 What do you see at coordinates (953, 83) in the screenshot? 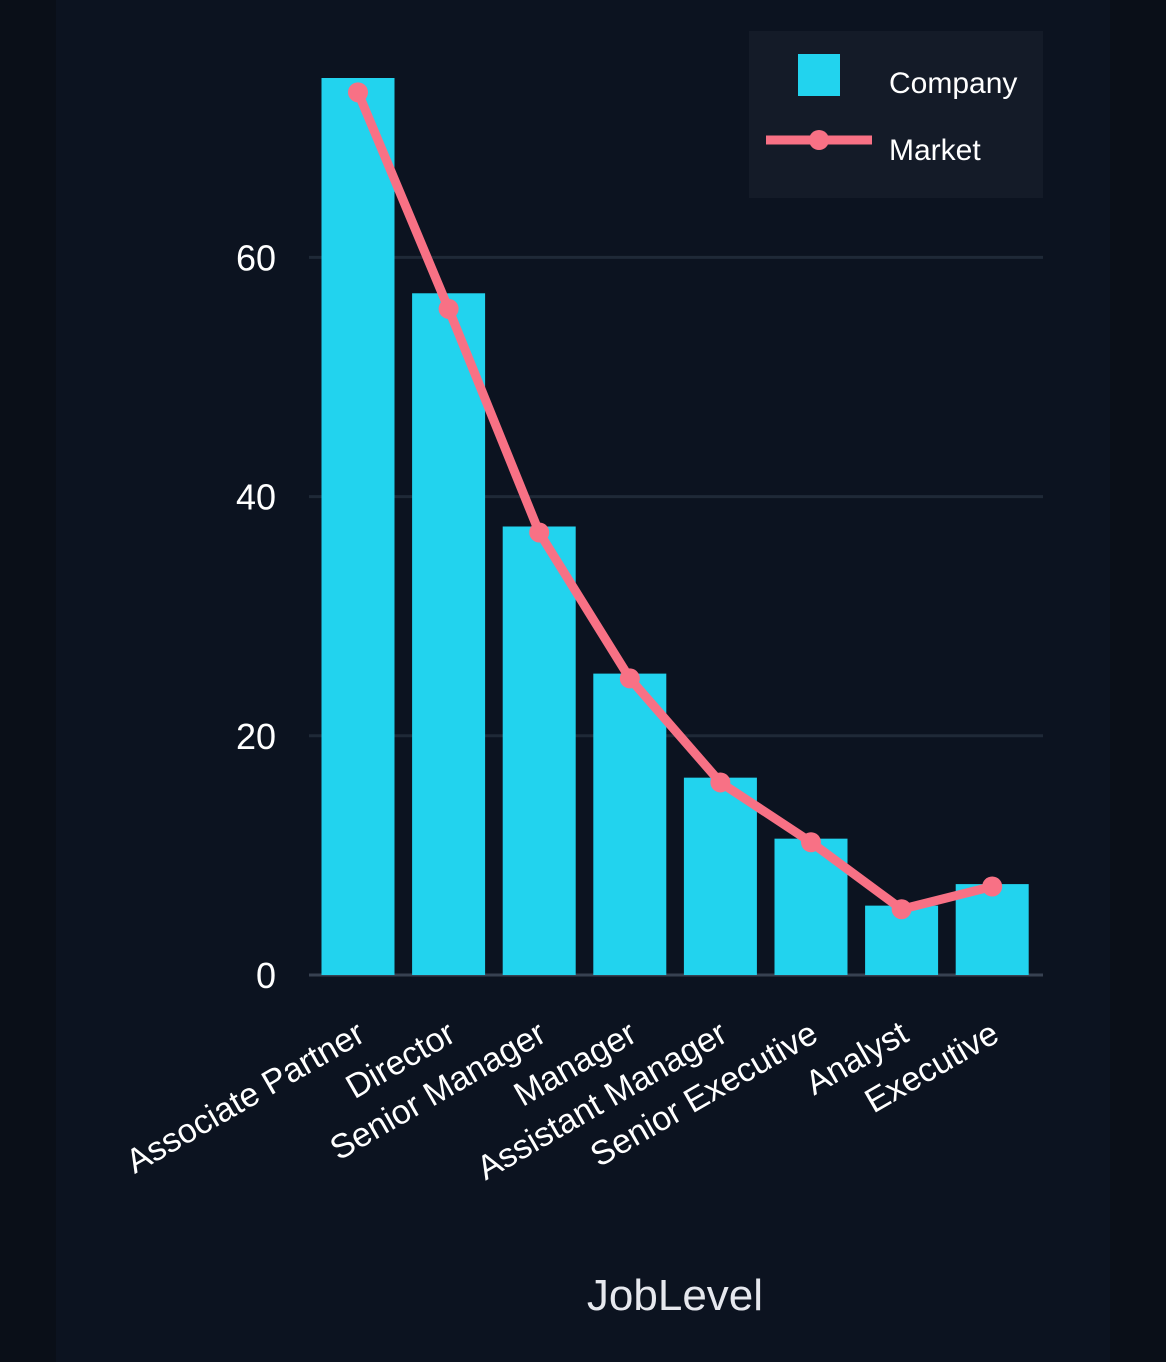
I see `legend-company-label: Company` at bounding box center [953, 83].